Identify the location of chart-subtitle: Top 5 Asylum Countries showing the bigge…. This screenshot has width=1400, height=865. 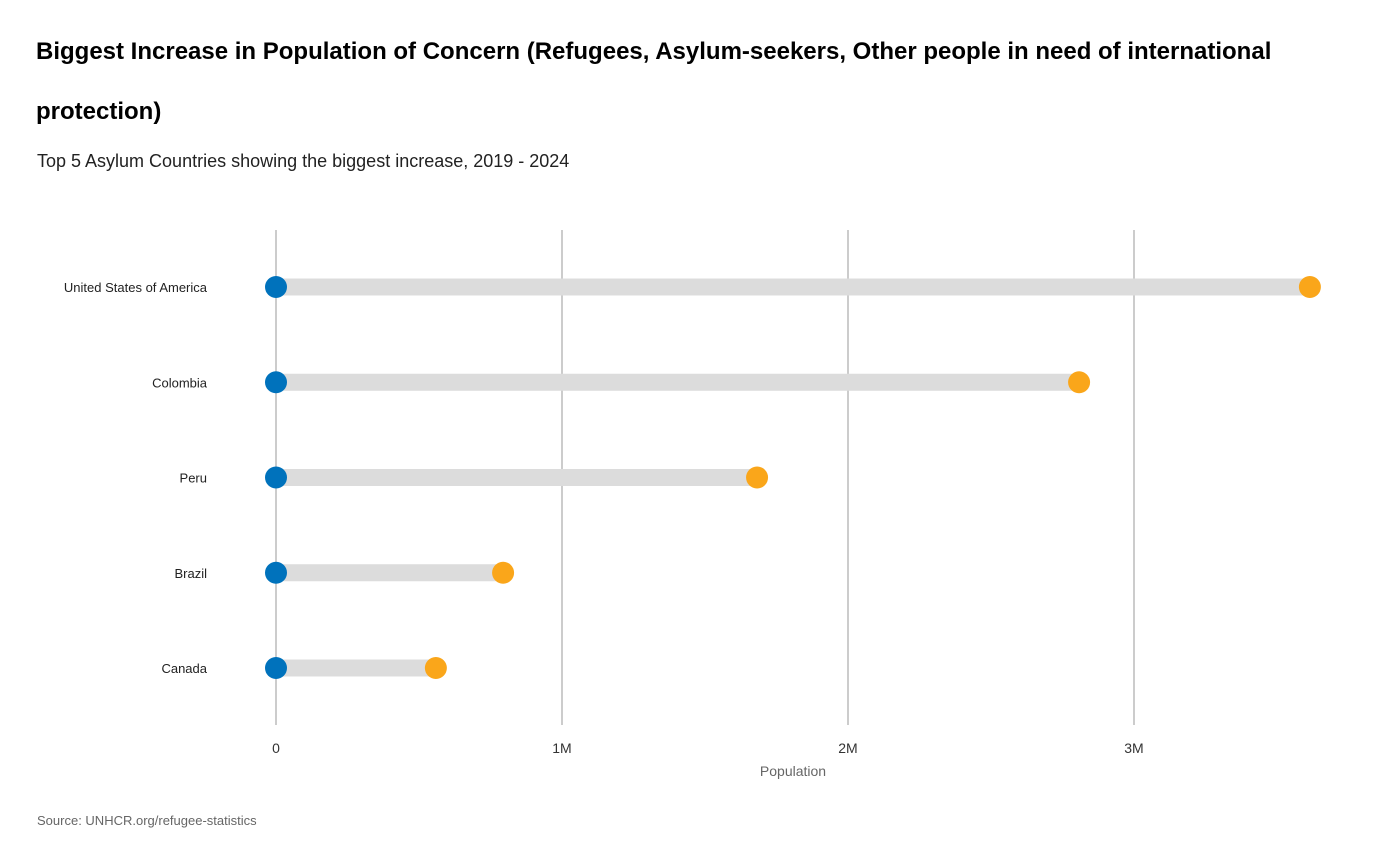
(303, 161).